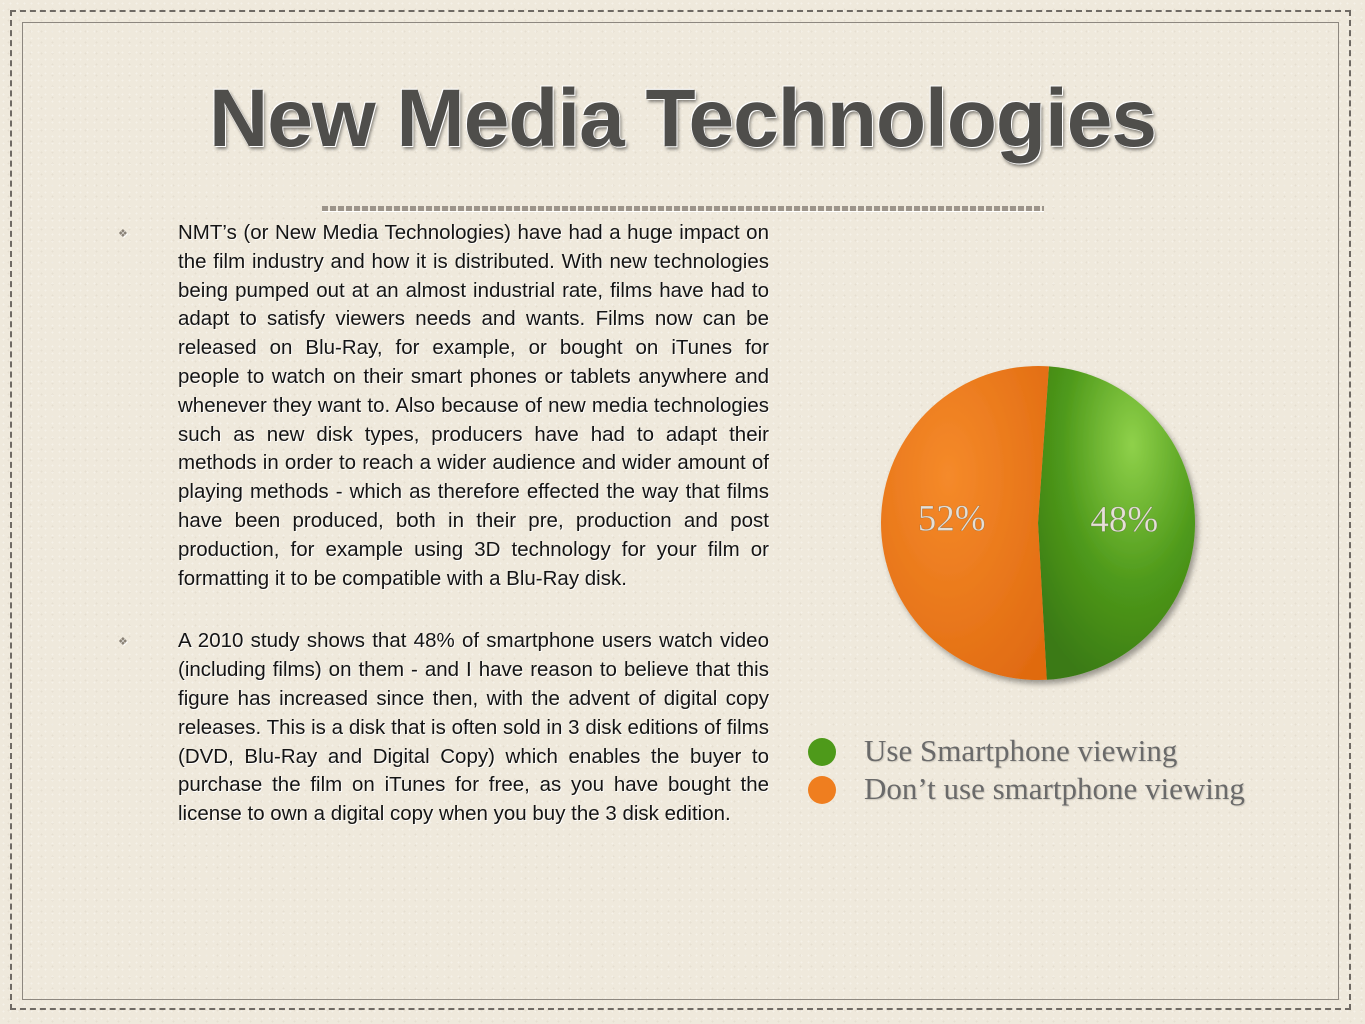 Image resolution: width=1365 pixels, height=1024 pixels. What do you see at coordinates (1054, 788) in the screenshot?
I see `legend-label: Don’t use smartphone viewing` at bounding box center [1054, 788].